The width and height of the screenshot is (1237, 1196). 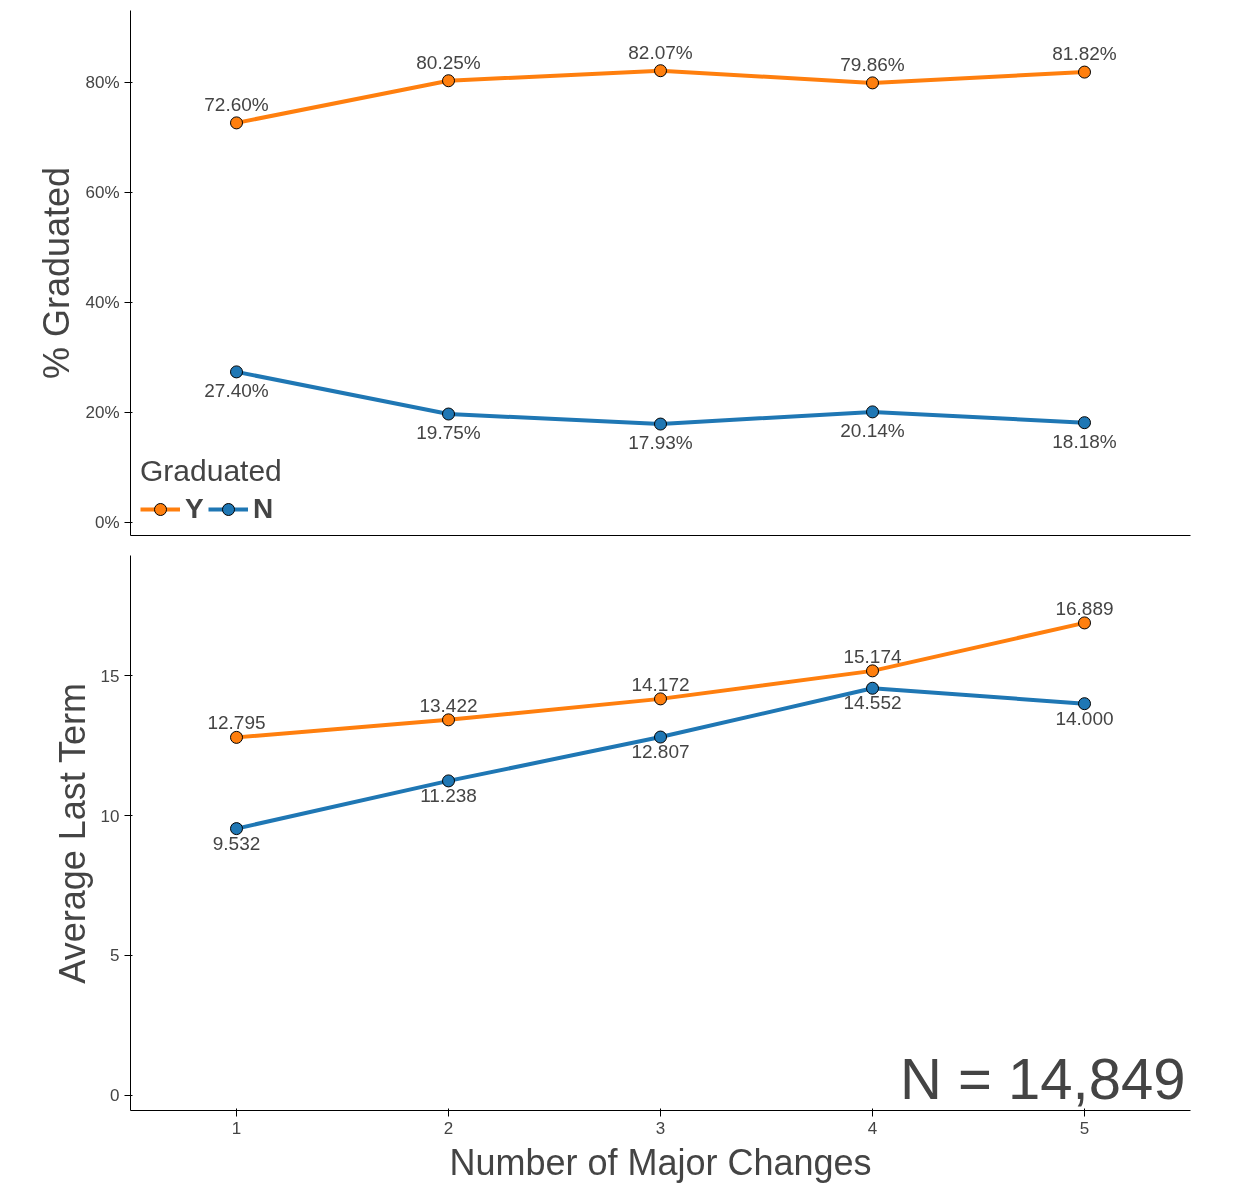 What do you see at coordinates (195, 509) in the screenshot?
I see `legend-label: Y` at bounding box center [195, 509].